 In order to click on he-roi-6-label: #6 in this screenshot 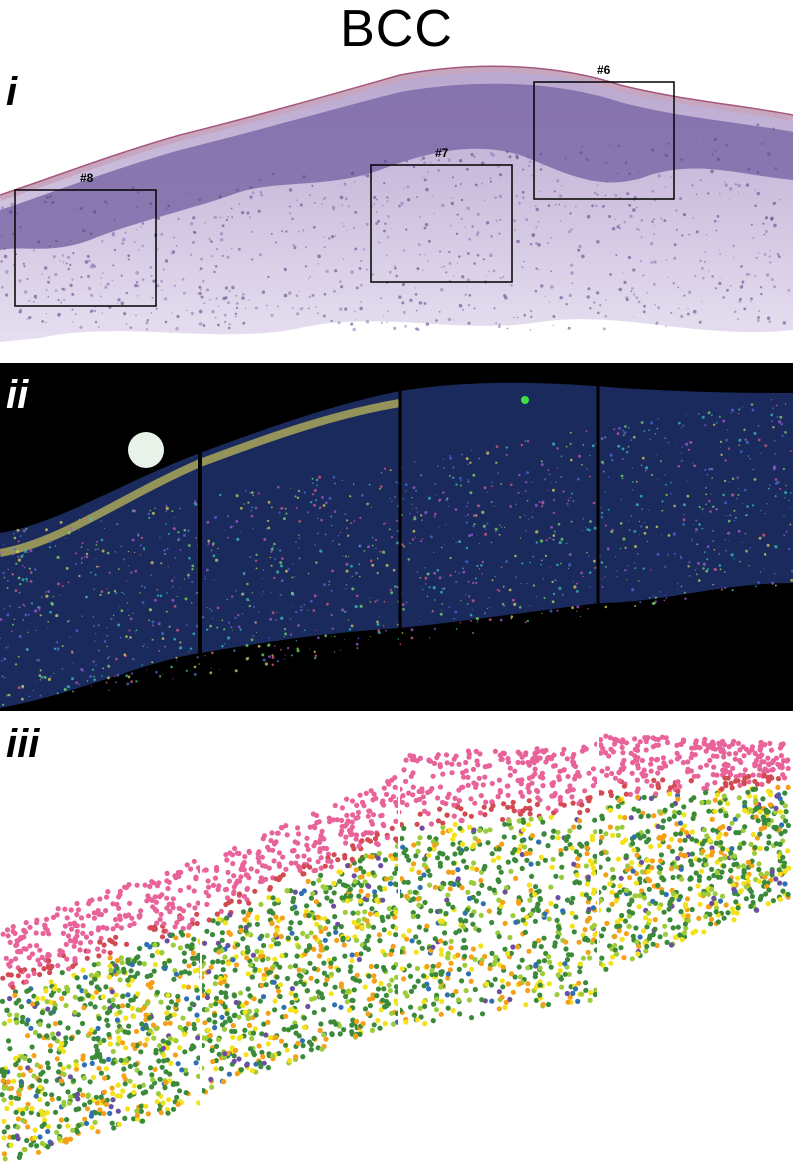, I will do `click(604, 70)`.